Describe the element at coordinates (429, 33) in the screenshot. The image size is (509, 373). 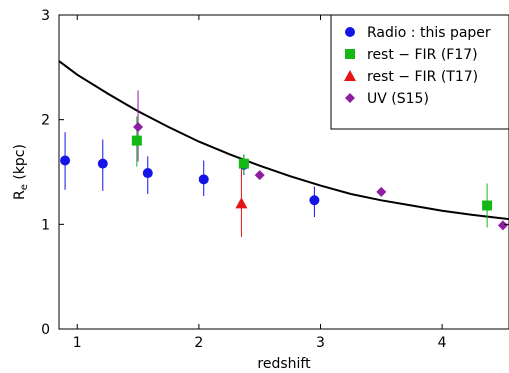
I see `legend-label: Radio : this paper` at that location.